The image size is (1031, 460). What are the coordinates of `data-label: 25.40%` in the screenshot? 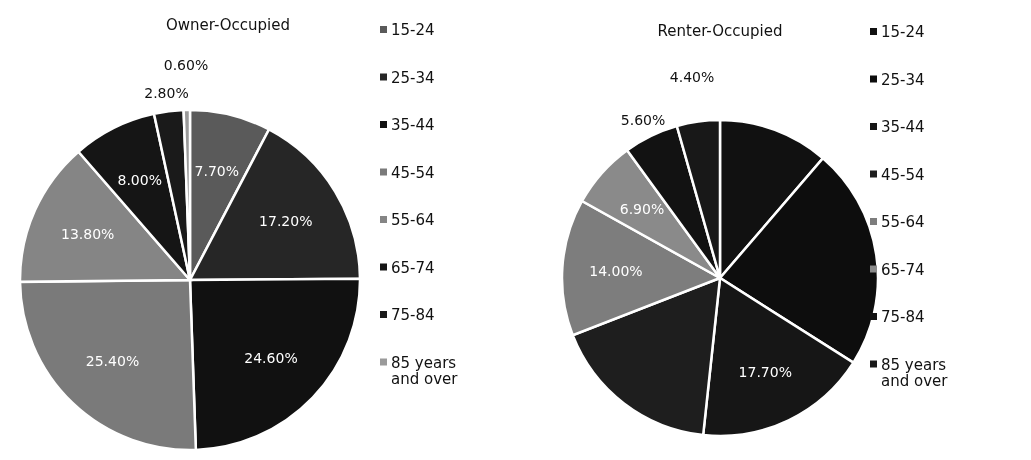 It's located at (112, 361).